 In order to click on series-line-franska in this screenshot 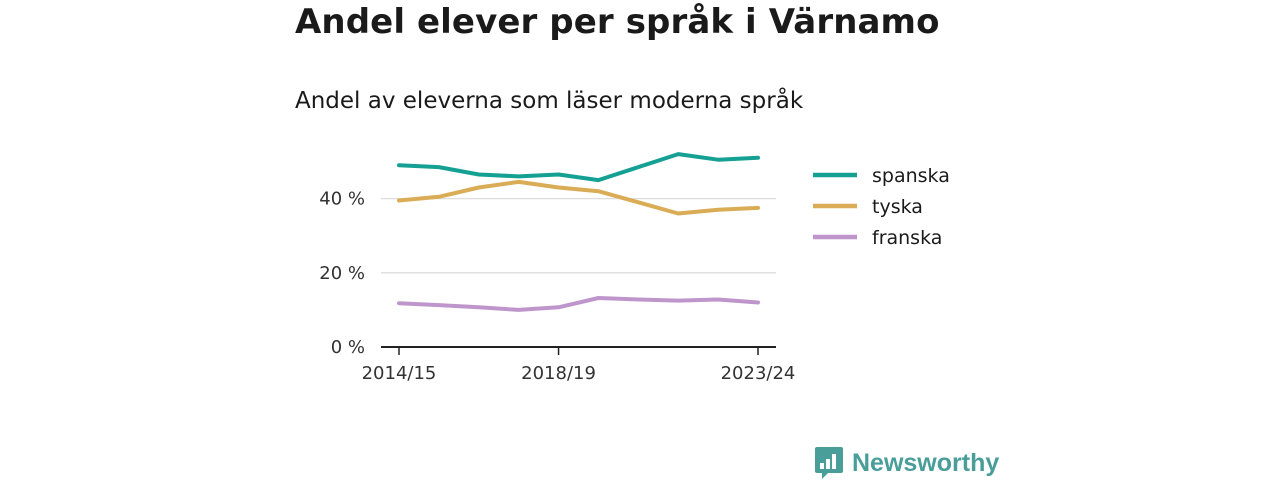, I will do `click(578, 304)`.